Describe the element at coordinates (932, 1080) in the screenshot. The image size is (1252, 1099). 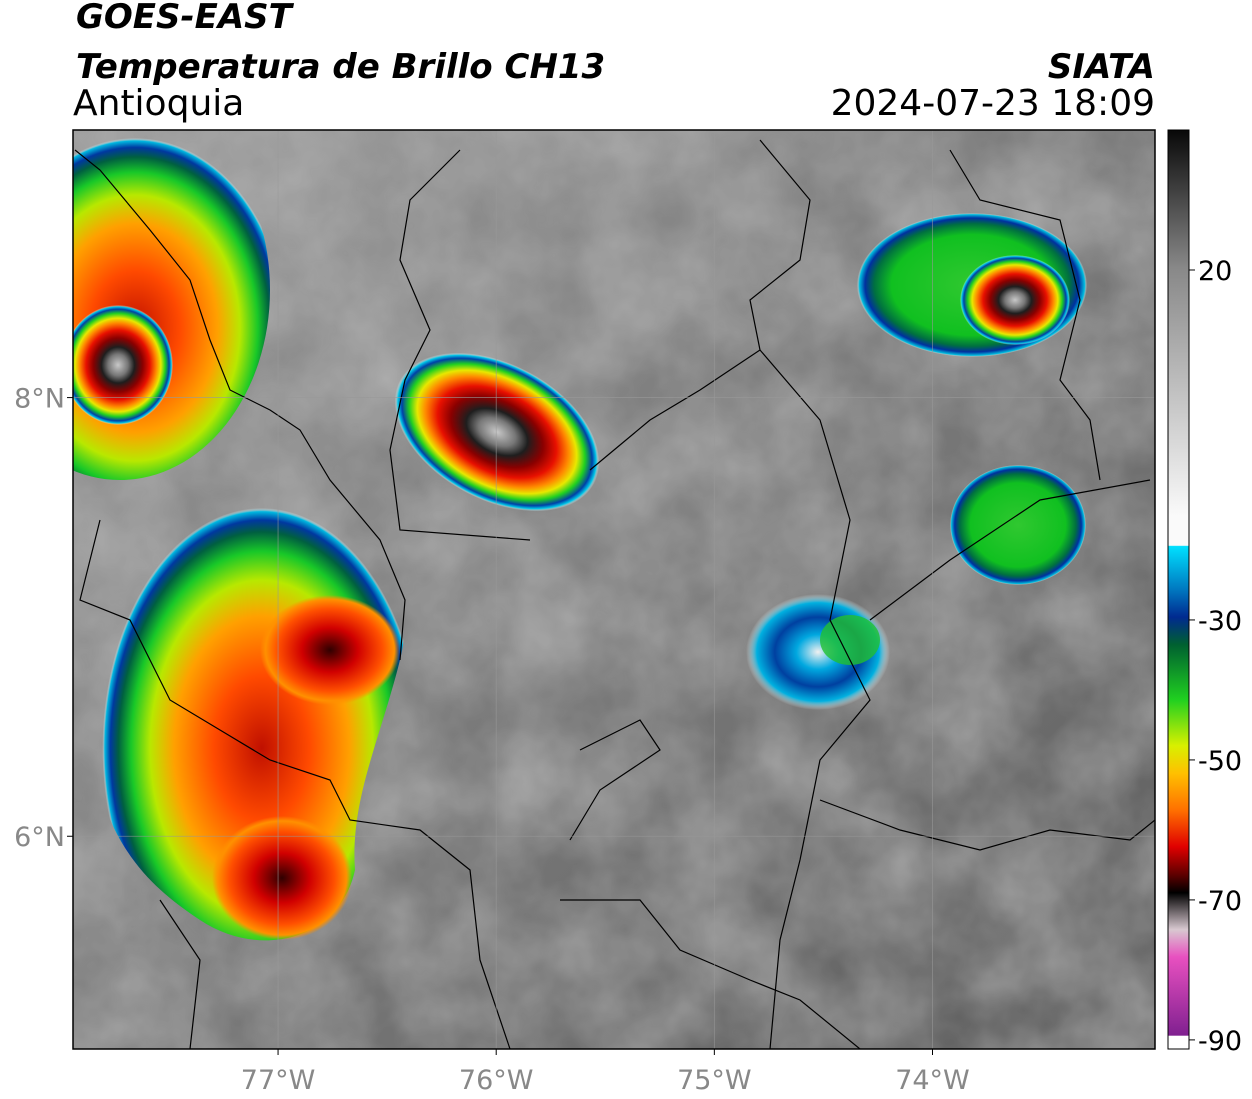
I see `lon-tick-label: 74°W` at that location.